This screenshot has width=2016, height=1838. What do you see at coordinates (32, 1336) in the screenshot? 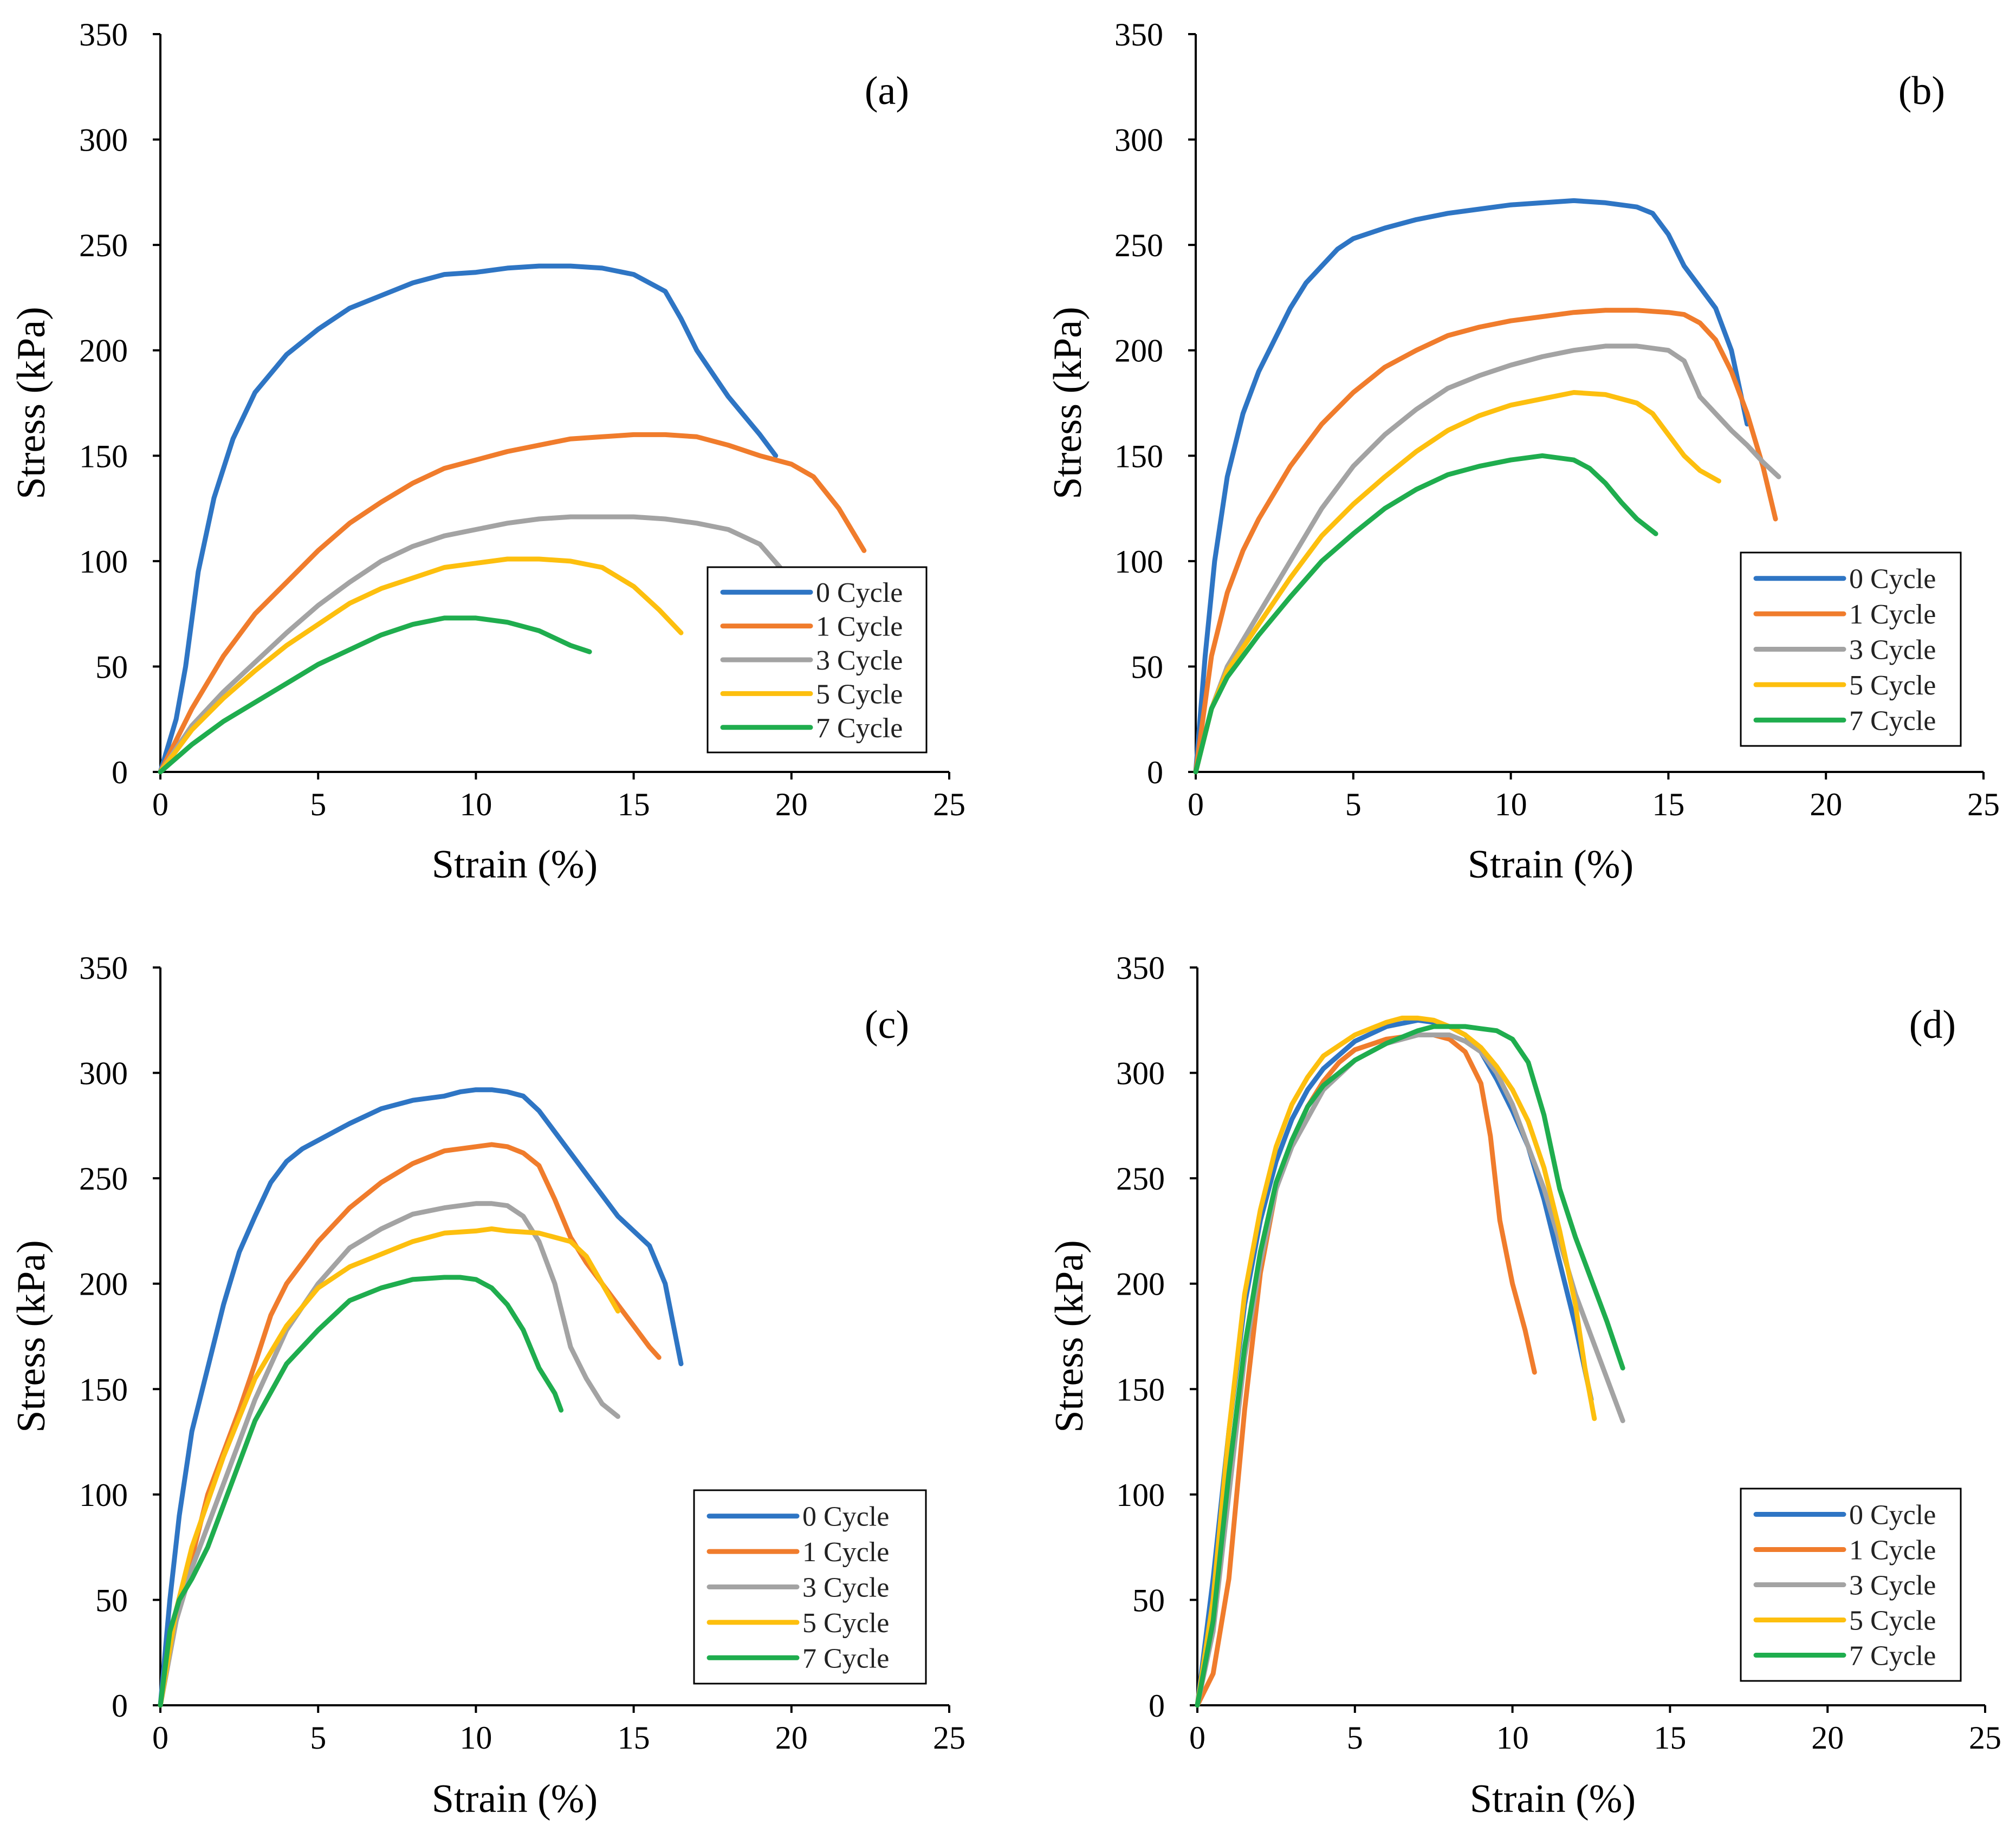
I see `panel-c-y-axis-title: Stress (kPa)` at bounding box center [32, 1336].